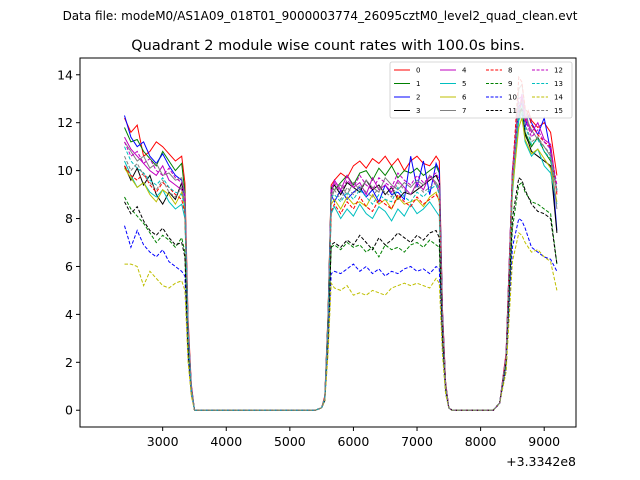 Image resolution: width=640 pixels, height=480 pixels. Describe the element at coordinates (417, 441) in the screenshot. I see `x-tick-label: 7000` at that location.